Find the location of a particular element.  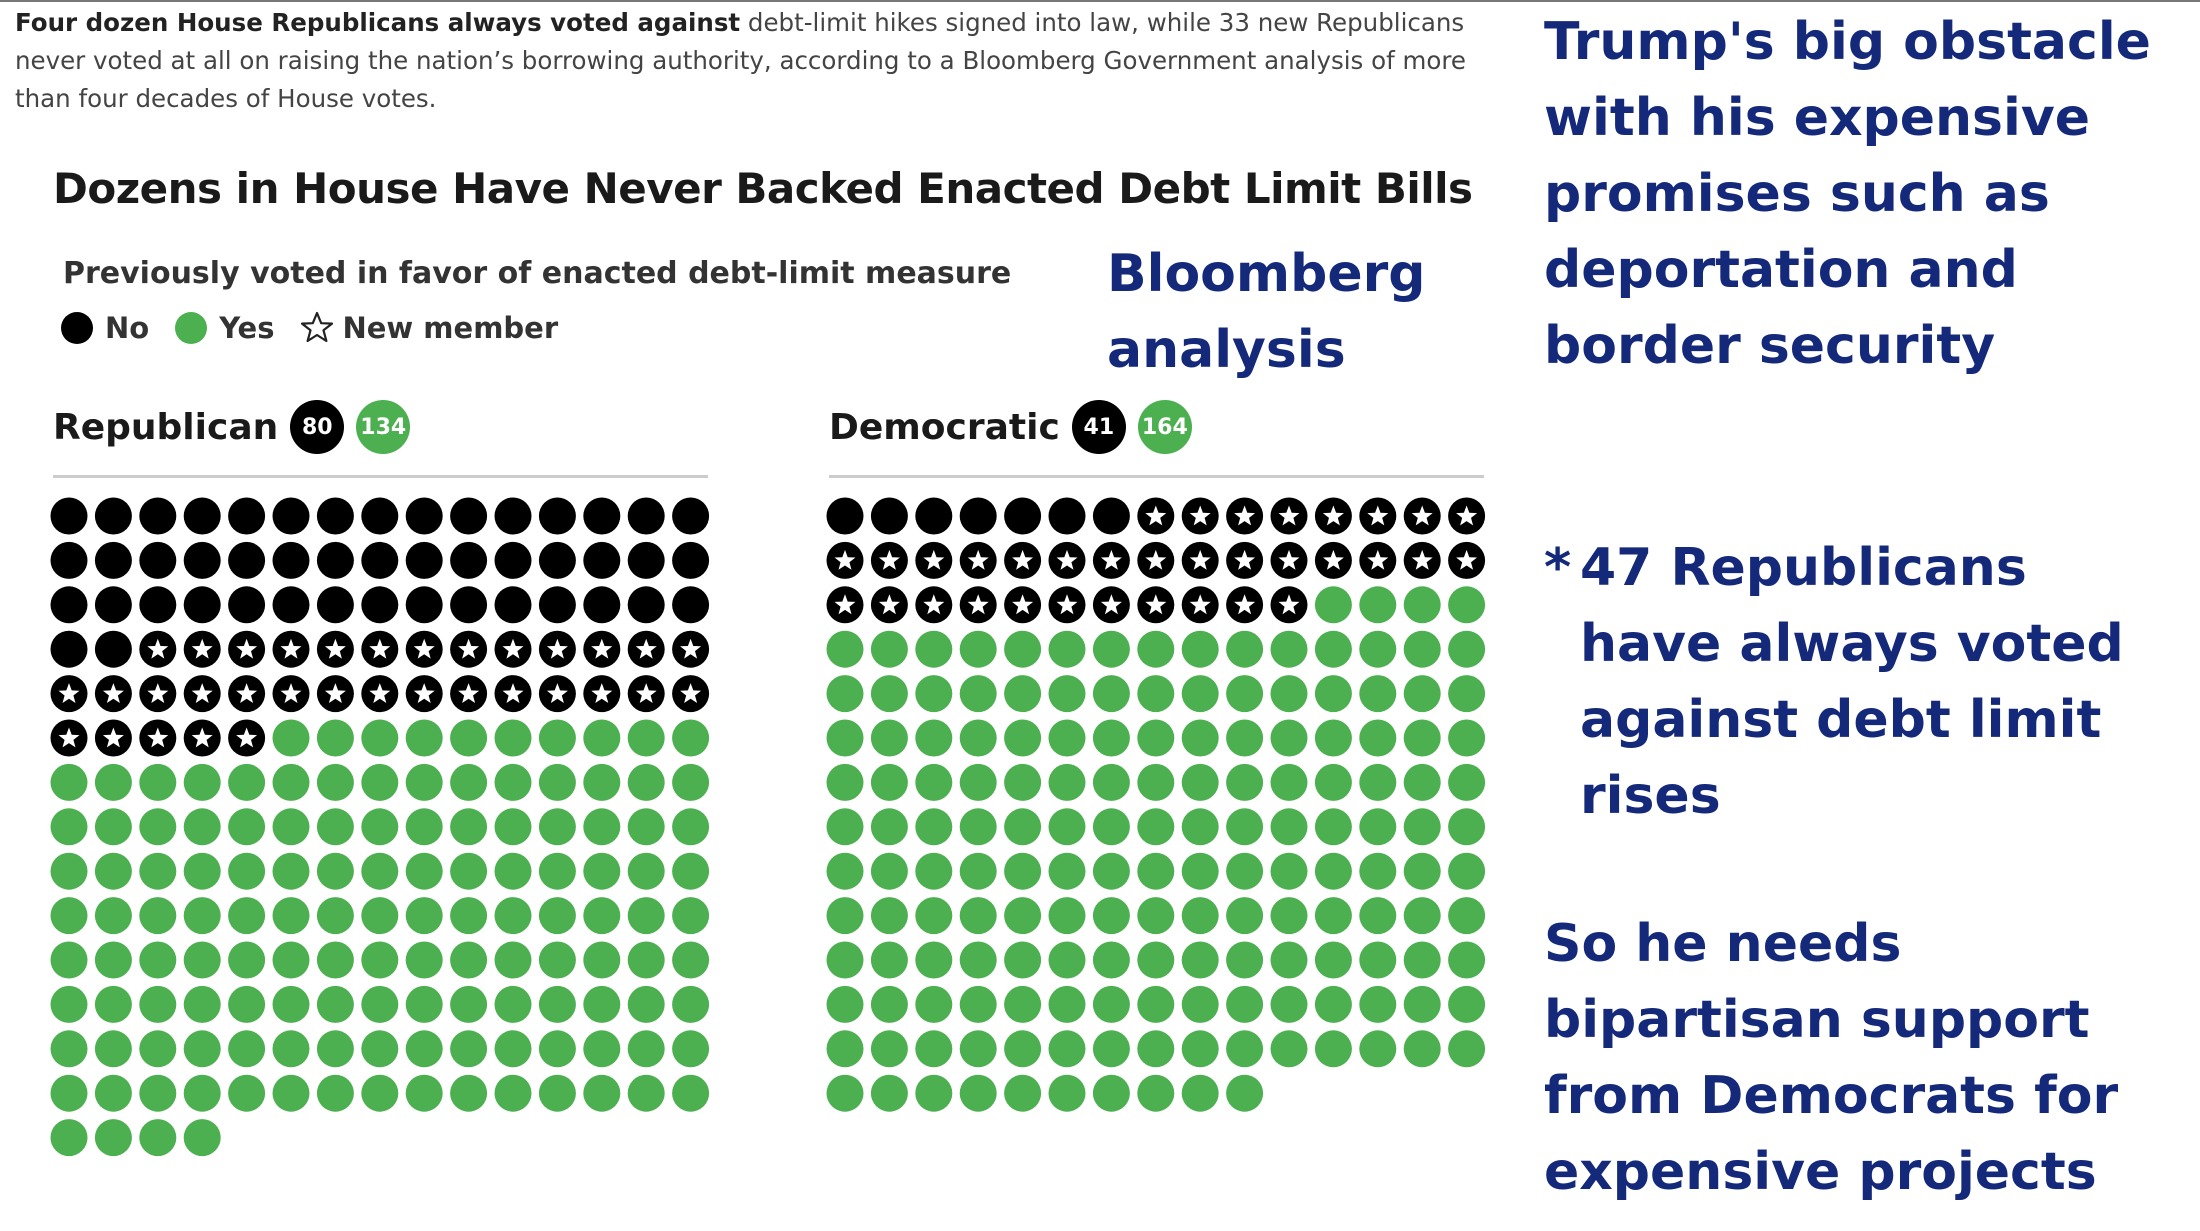

republican-no-badge: 80 is located at coordinates (317, 427).